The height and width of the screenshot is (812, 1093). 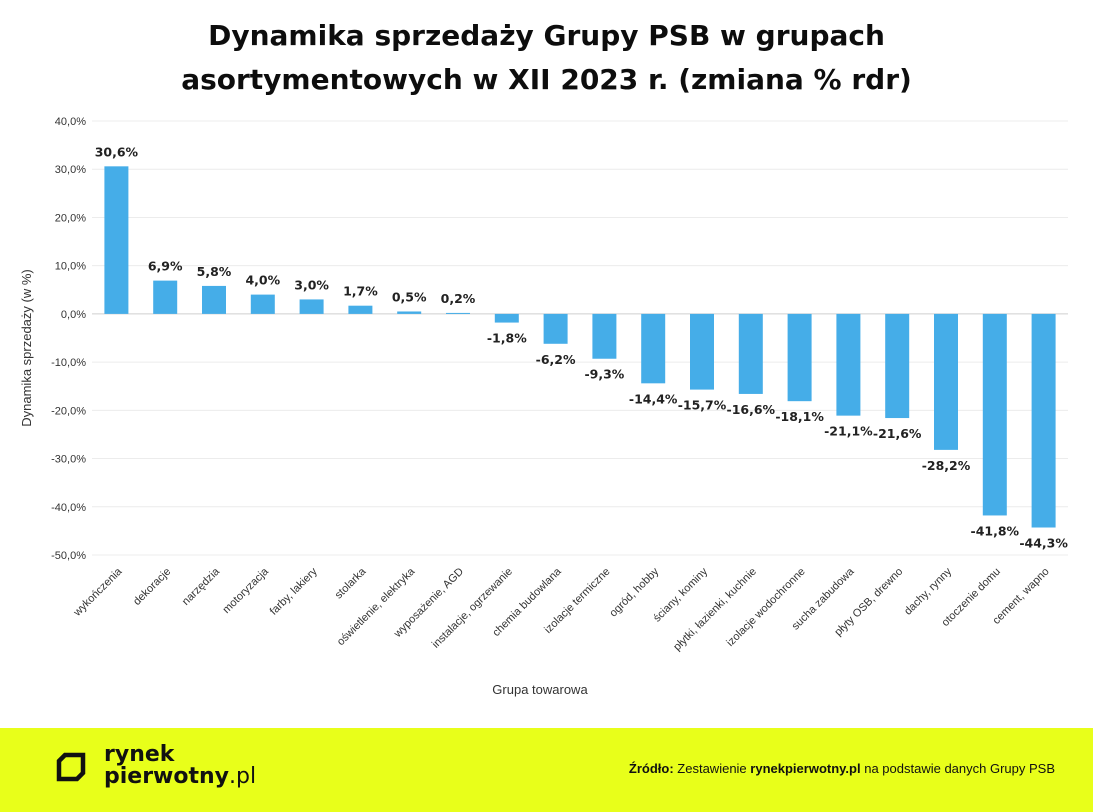 I want to click on source-brand: rynekpierwotny.pl, so click(x=805, y=768).